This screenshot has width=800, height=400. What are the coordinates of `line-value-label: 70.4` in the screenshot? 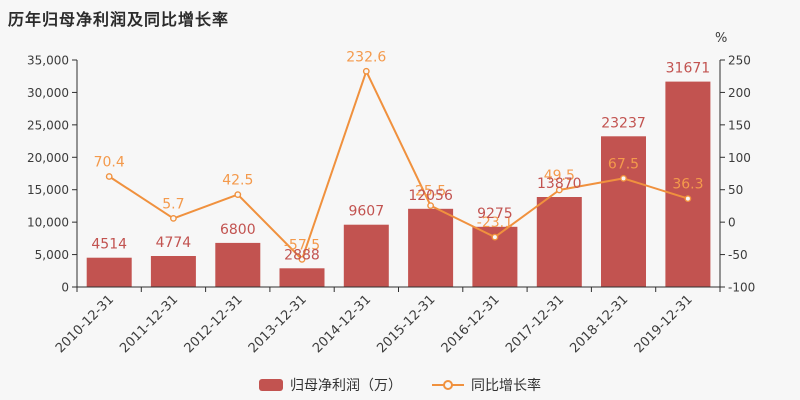 It's located at (109, 163).